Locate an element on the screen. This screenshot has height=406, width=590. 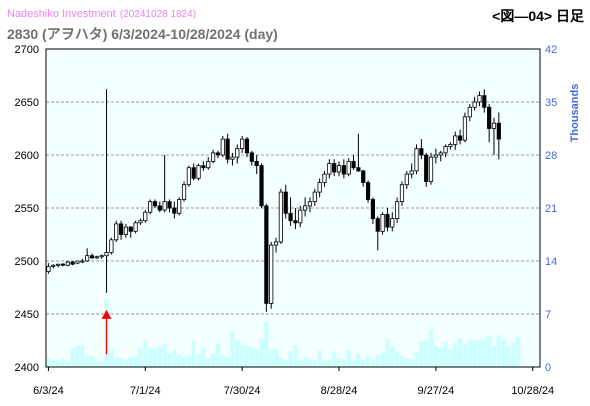
y-tick-label: 2400 is located at coordinates (27, 368).